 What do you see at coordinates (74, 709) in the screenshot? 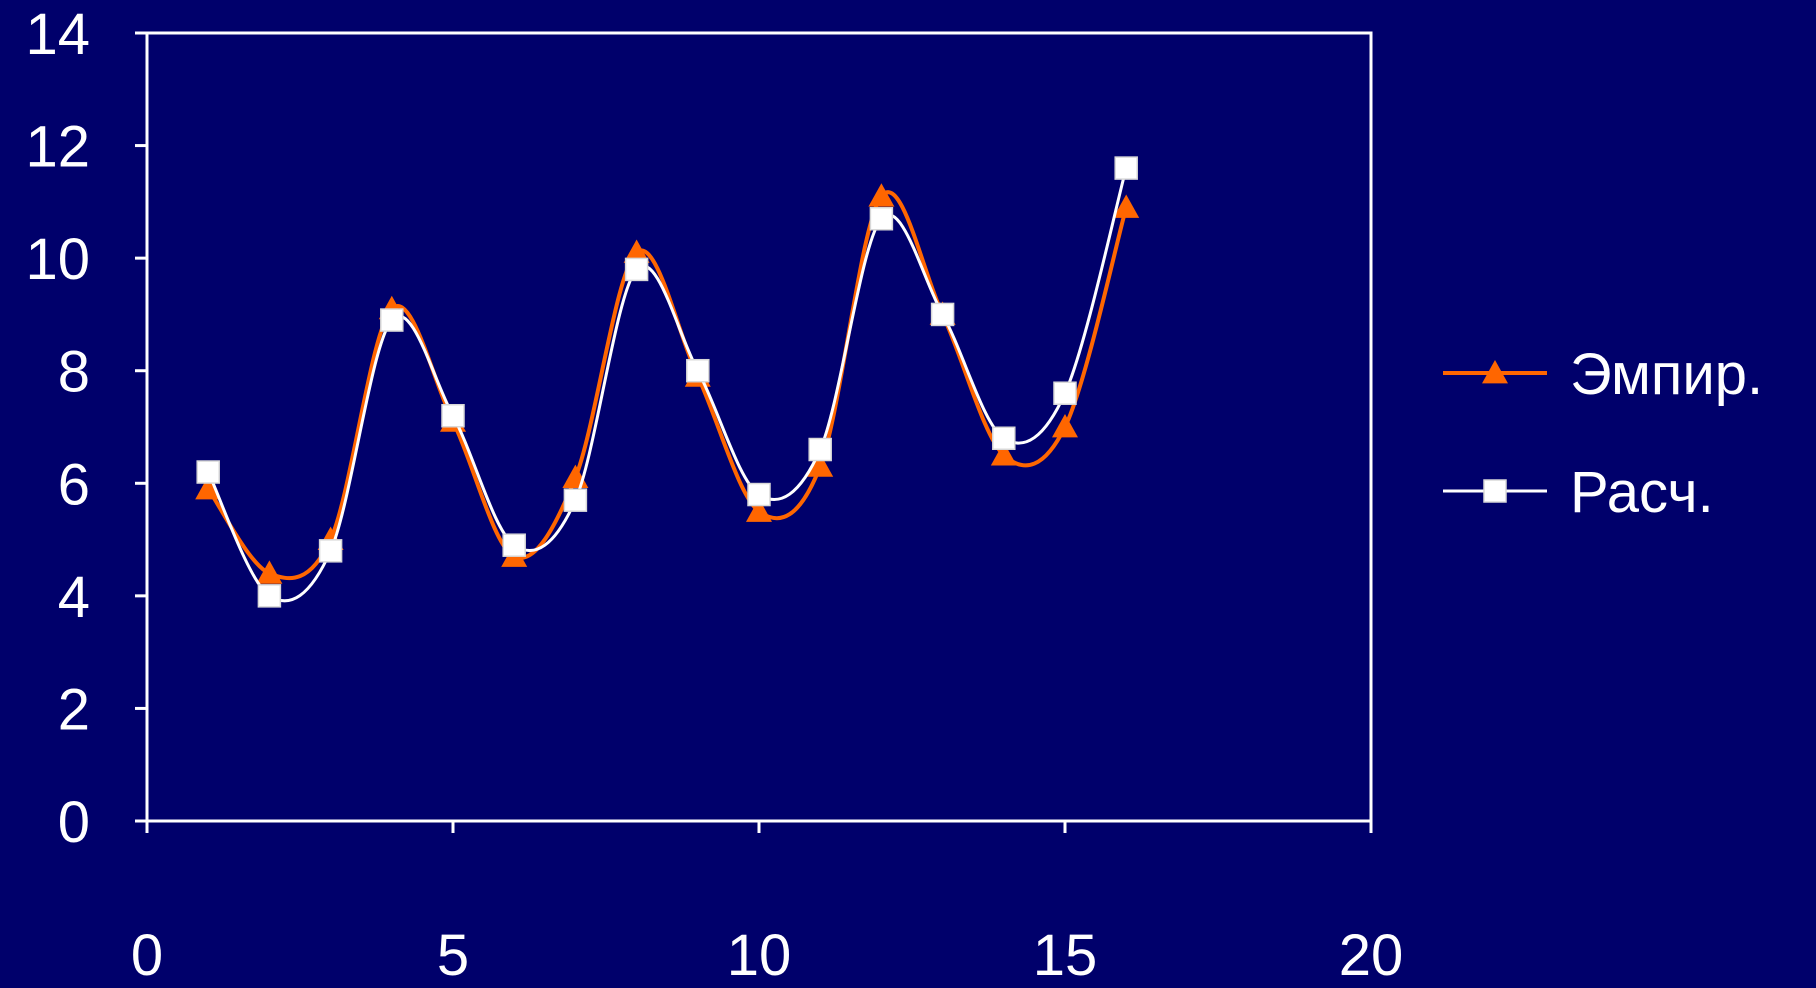
I see `y-tick-label: 2` at bounding box center [74, 709].